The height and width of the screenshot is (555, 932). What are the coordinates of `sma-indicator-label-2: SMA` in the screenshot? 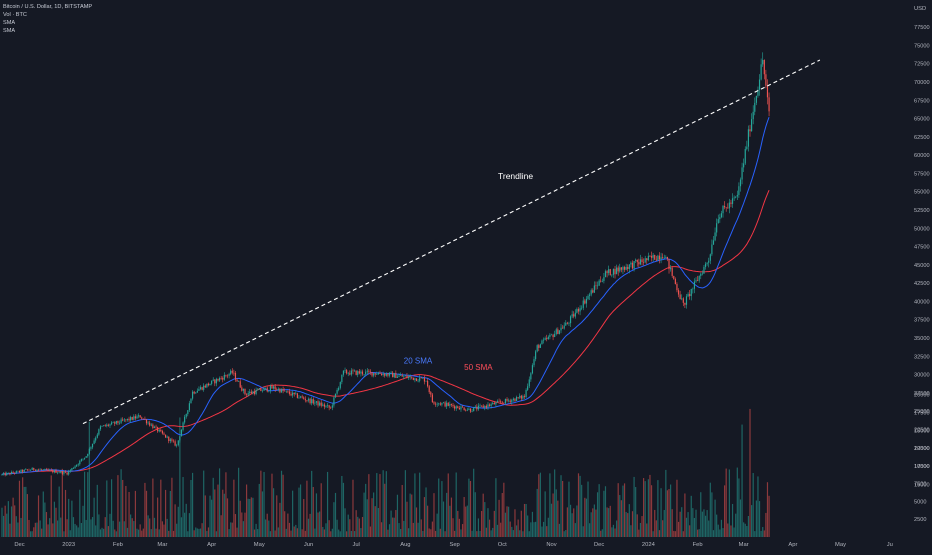 It's located at (9, 31).